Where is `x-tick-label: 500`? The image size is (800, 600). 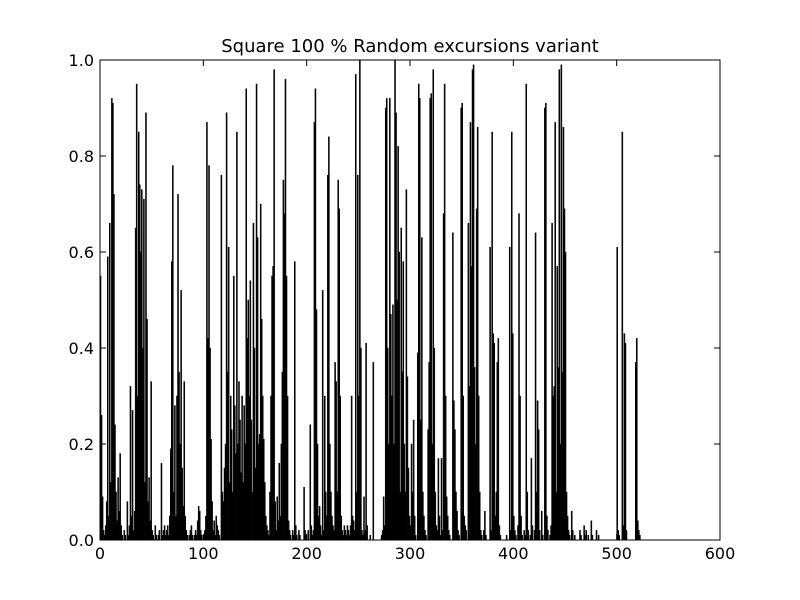 x-tick-label: 500 is located at coordinates (616, 553).